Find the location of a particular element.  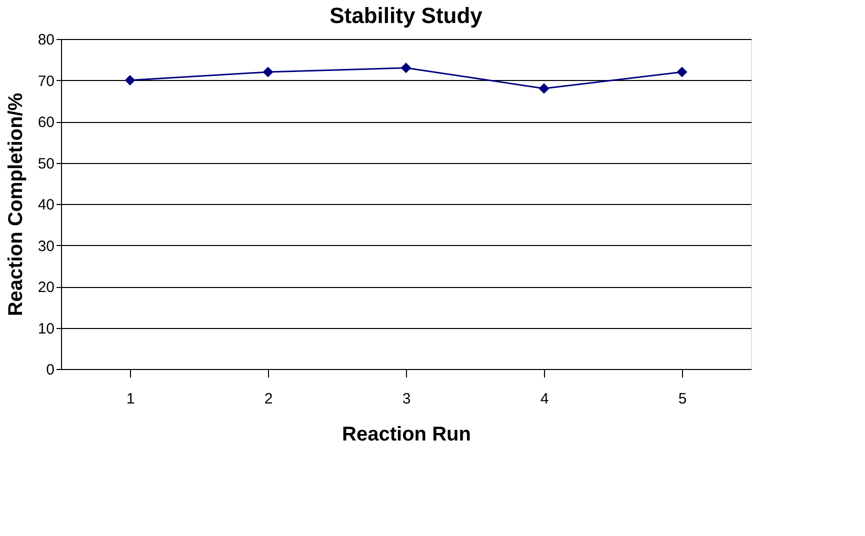

y-tick-label: 80 is located at coordinates (46, 40).